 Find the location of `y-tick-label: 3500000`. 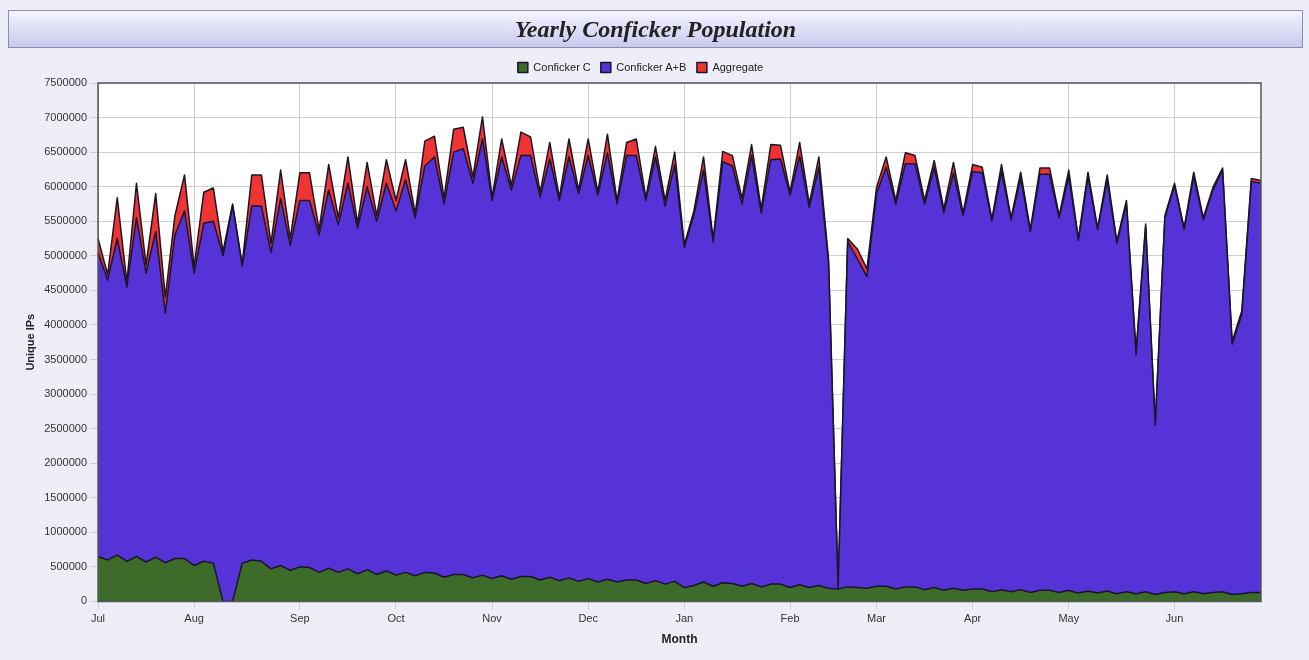

y-tick-label: 3500000 is located at coordinates (66, 358).